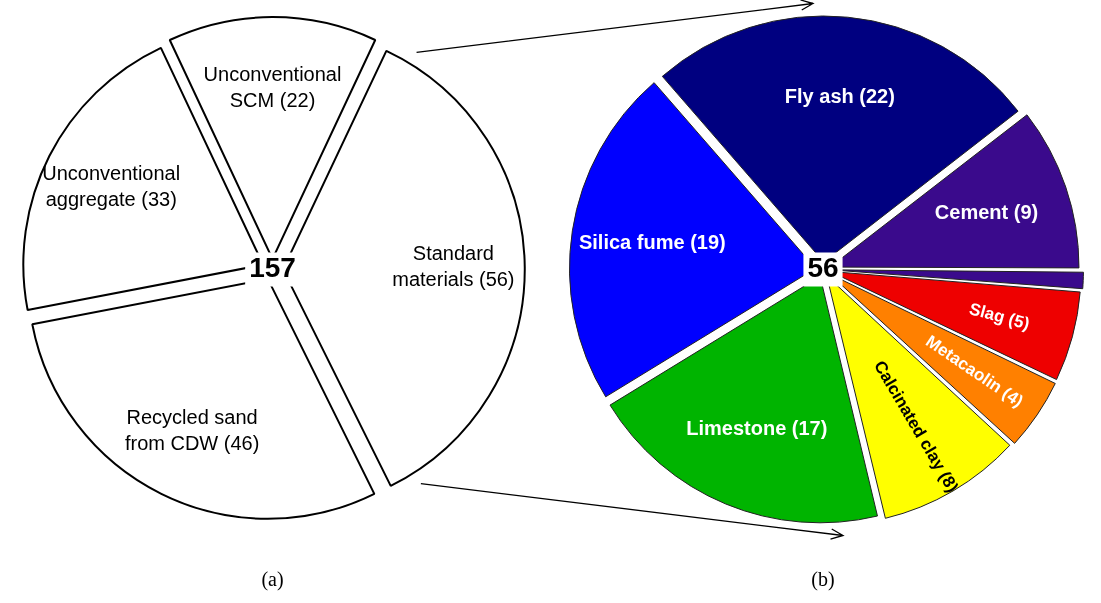 The height and width of the screenshot is (603, 1101). I want to click on slice-label: Recycled sand from CDW (46), so click(192, 430).